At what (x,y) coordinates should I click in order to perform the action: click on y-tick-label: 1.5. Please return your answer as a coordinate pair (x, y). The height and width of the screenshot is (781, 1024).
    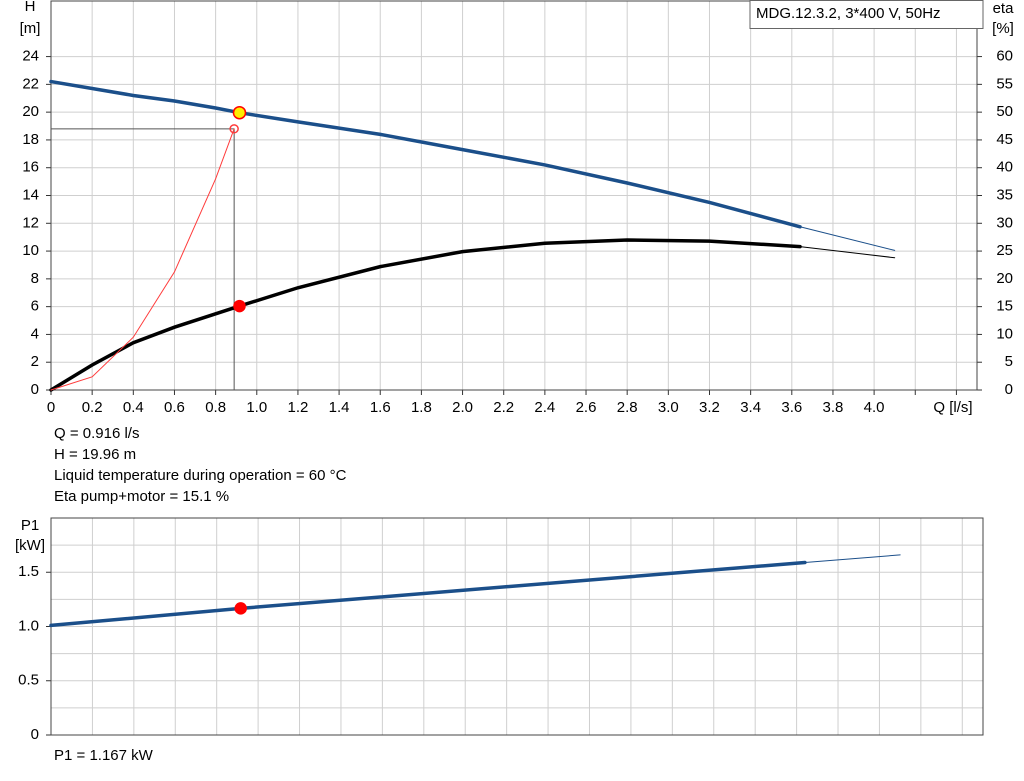
    Looking at the image, I should click on (28, 571).